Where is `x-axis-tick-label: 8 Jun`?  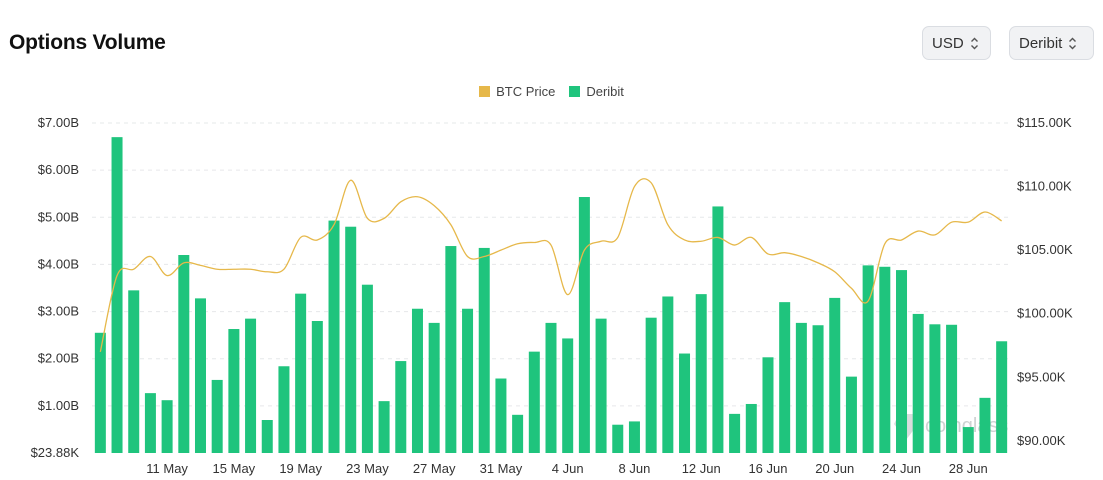
x-axis-tick-label: 8 Jun is located at coordinates (635, 468).